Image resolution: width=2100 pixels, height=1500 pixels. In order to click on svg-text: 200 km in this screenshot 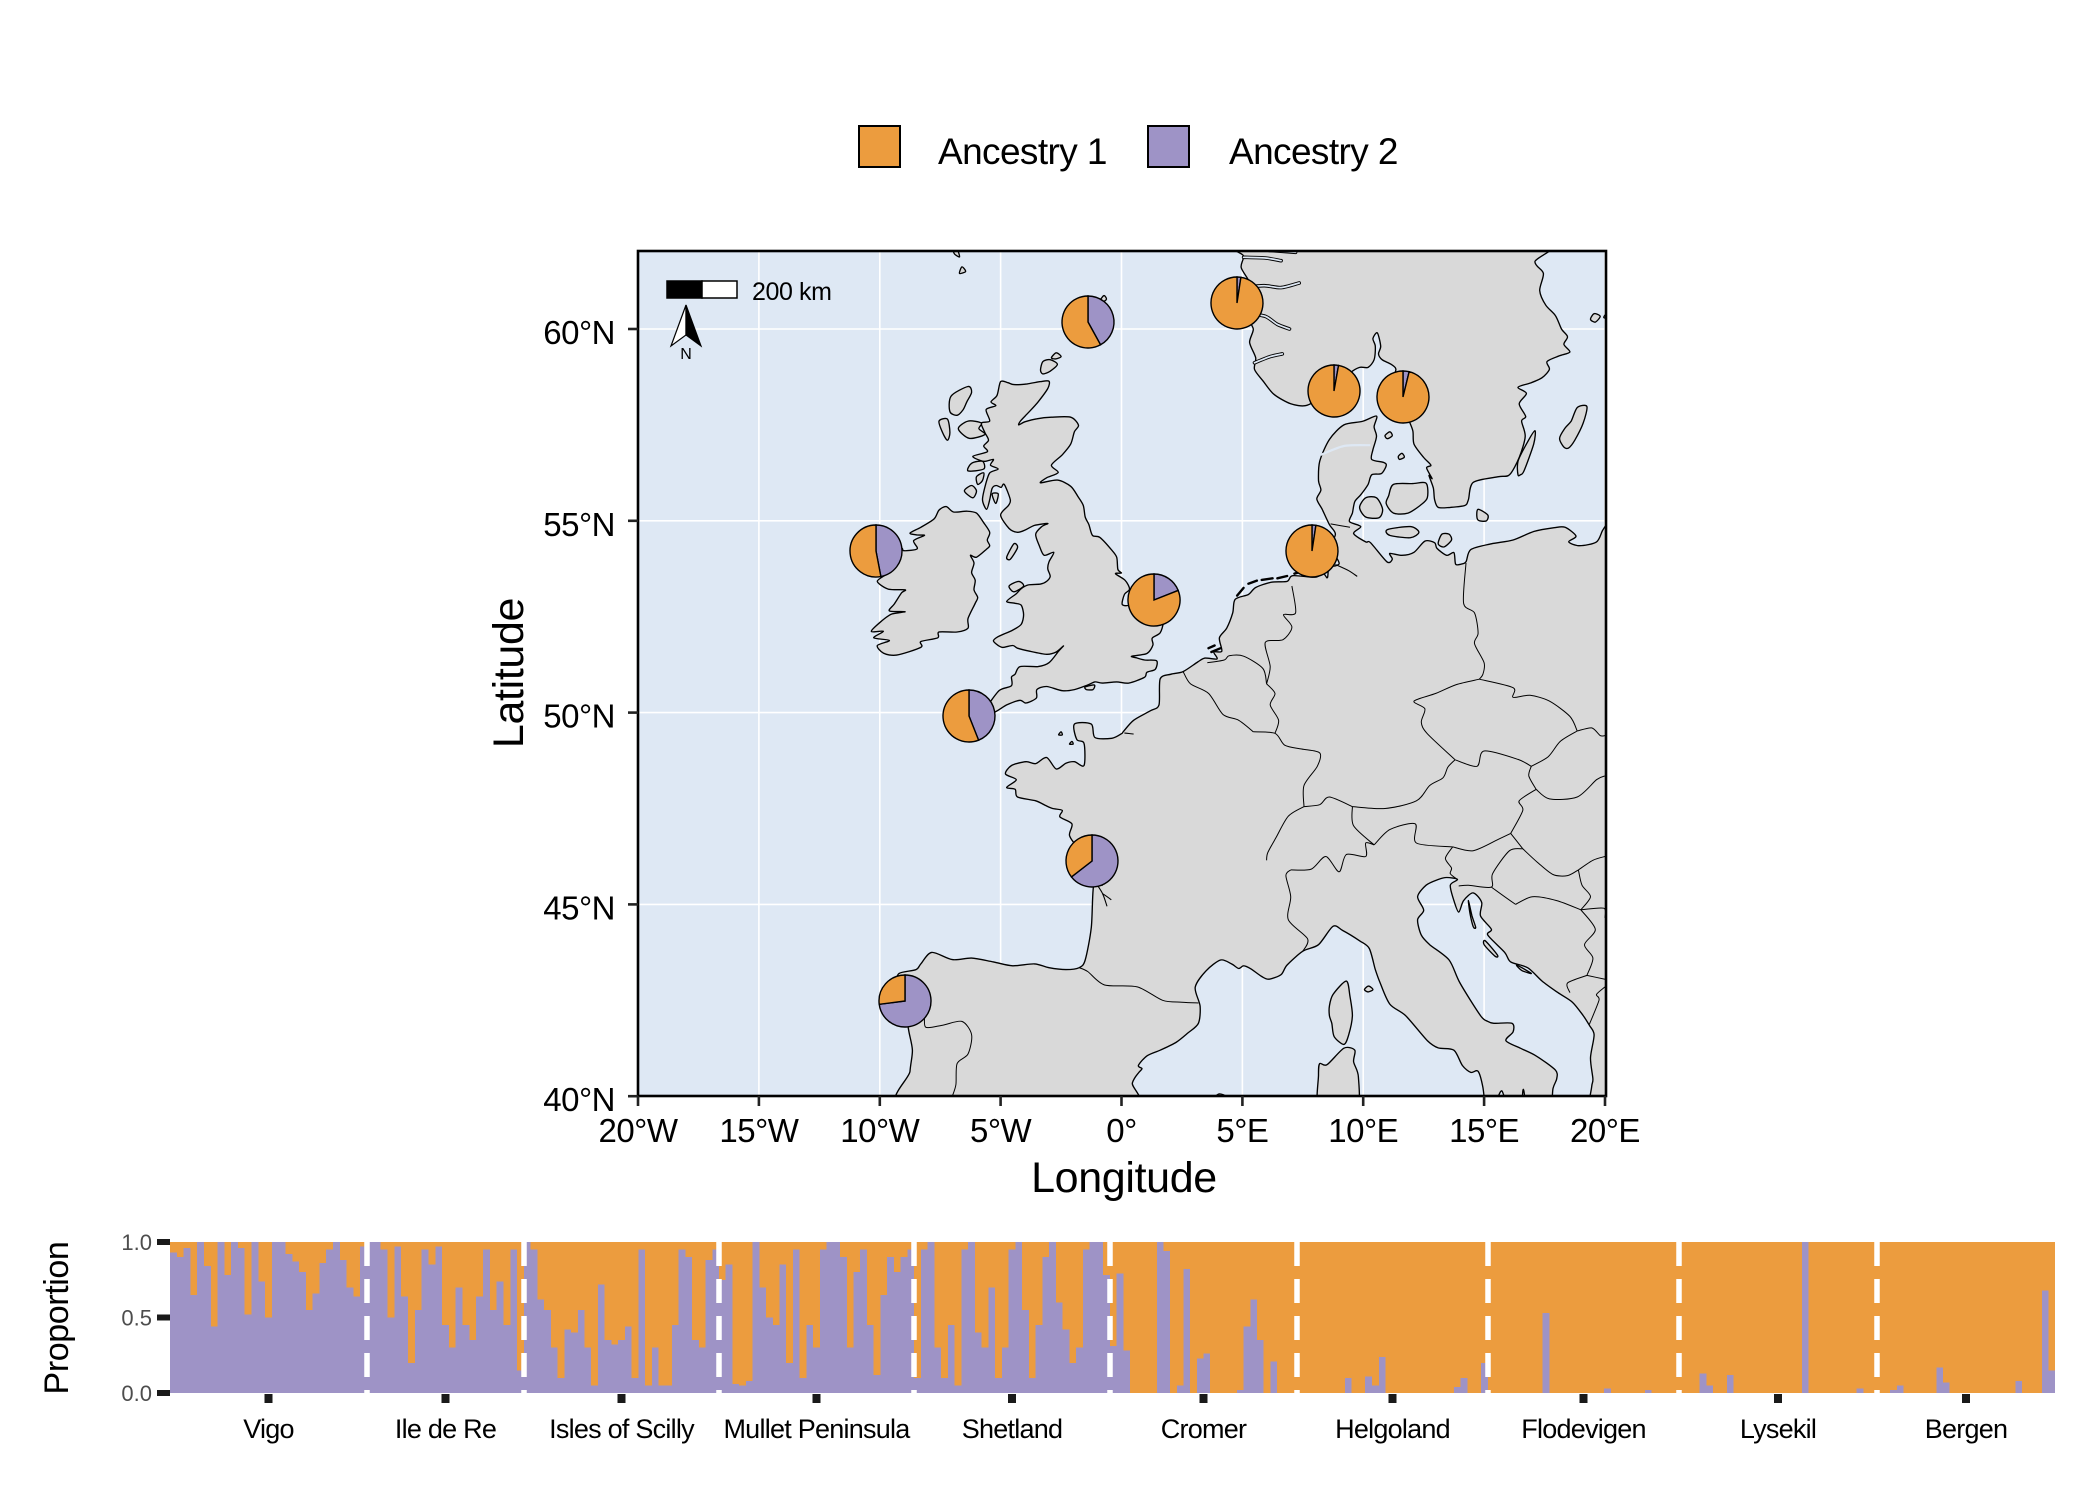, I will do `click(792, 292)`.